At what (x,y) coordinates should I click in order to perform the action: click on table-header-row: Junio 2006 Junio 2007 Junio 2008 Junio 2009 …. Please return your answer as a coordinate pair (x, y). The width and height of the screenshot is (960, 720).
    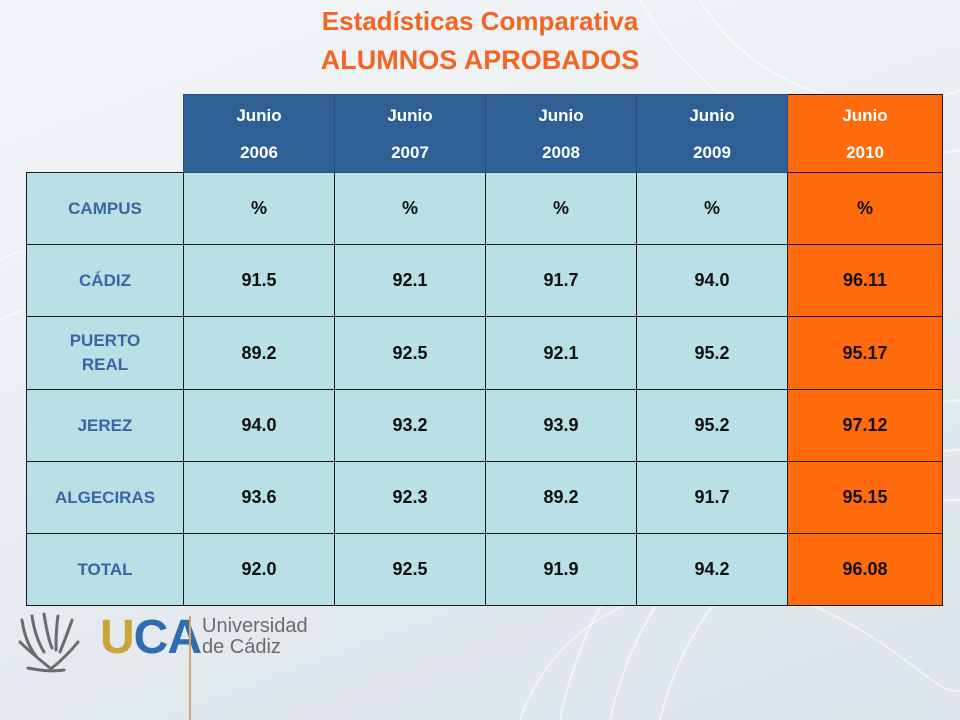
    Looking at the image, I should click on (485, 133).